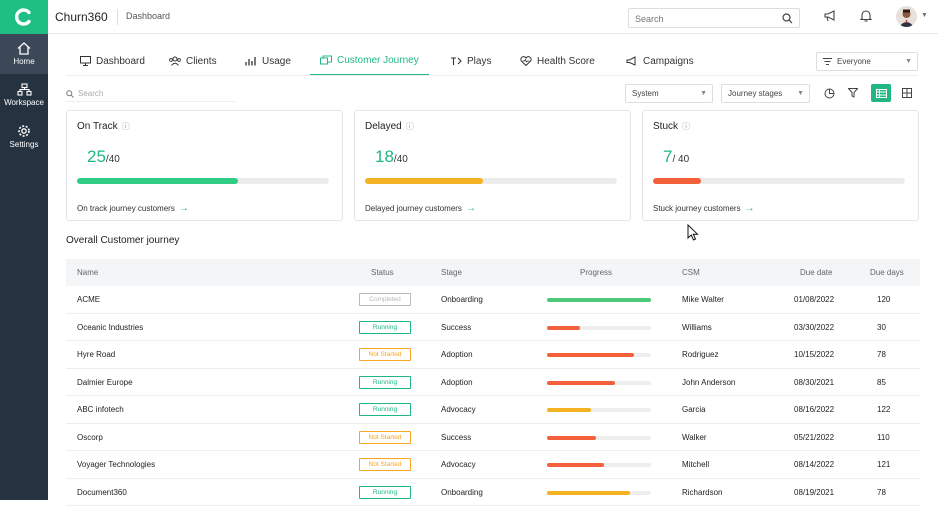 This screenshot has height=506, width=938. I want to click on column-header: Stage, so click(451, 272).